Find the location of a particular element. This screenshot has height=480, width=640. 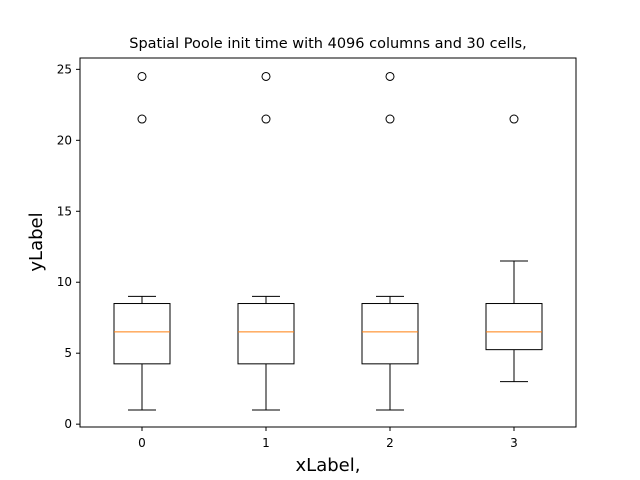

x-tick-label-2: 2 is located at coordinates (390, 443).